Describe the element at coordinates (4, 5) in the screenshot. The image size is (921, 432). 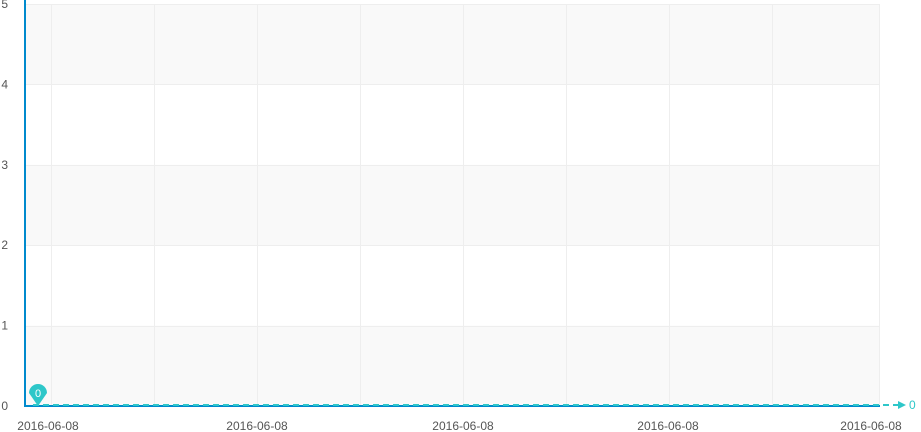
I see `y-tick-label: 5` at that location.